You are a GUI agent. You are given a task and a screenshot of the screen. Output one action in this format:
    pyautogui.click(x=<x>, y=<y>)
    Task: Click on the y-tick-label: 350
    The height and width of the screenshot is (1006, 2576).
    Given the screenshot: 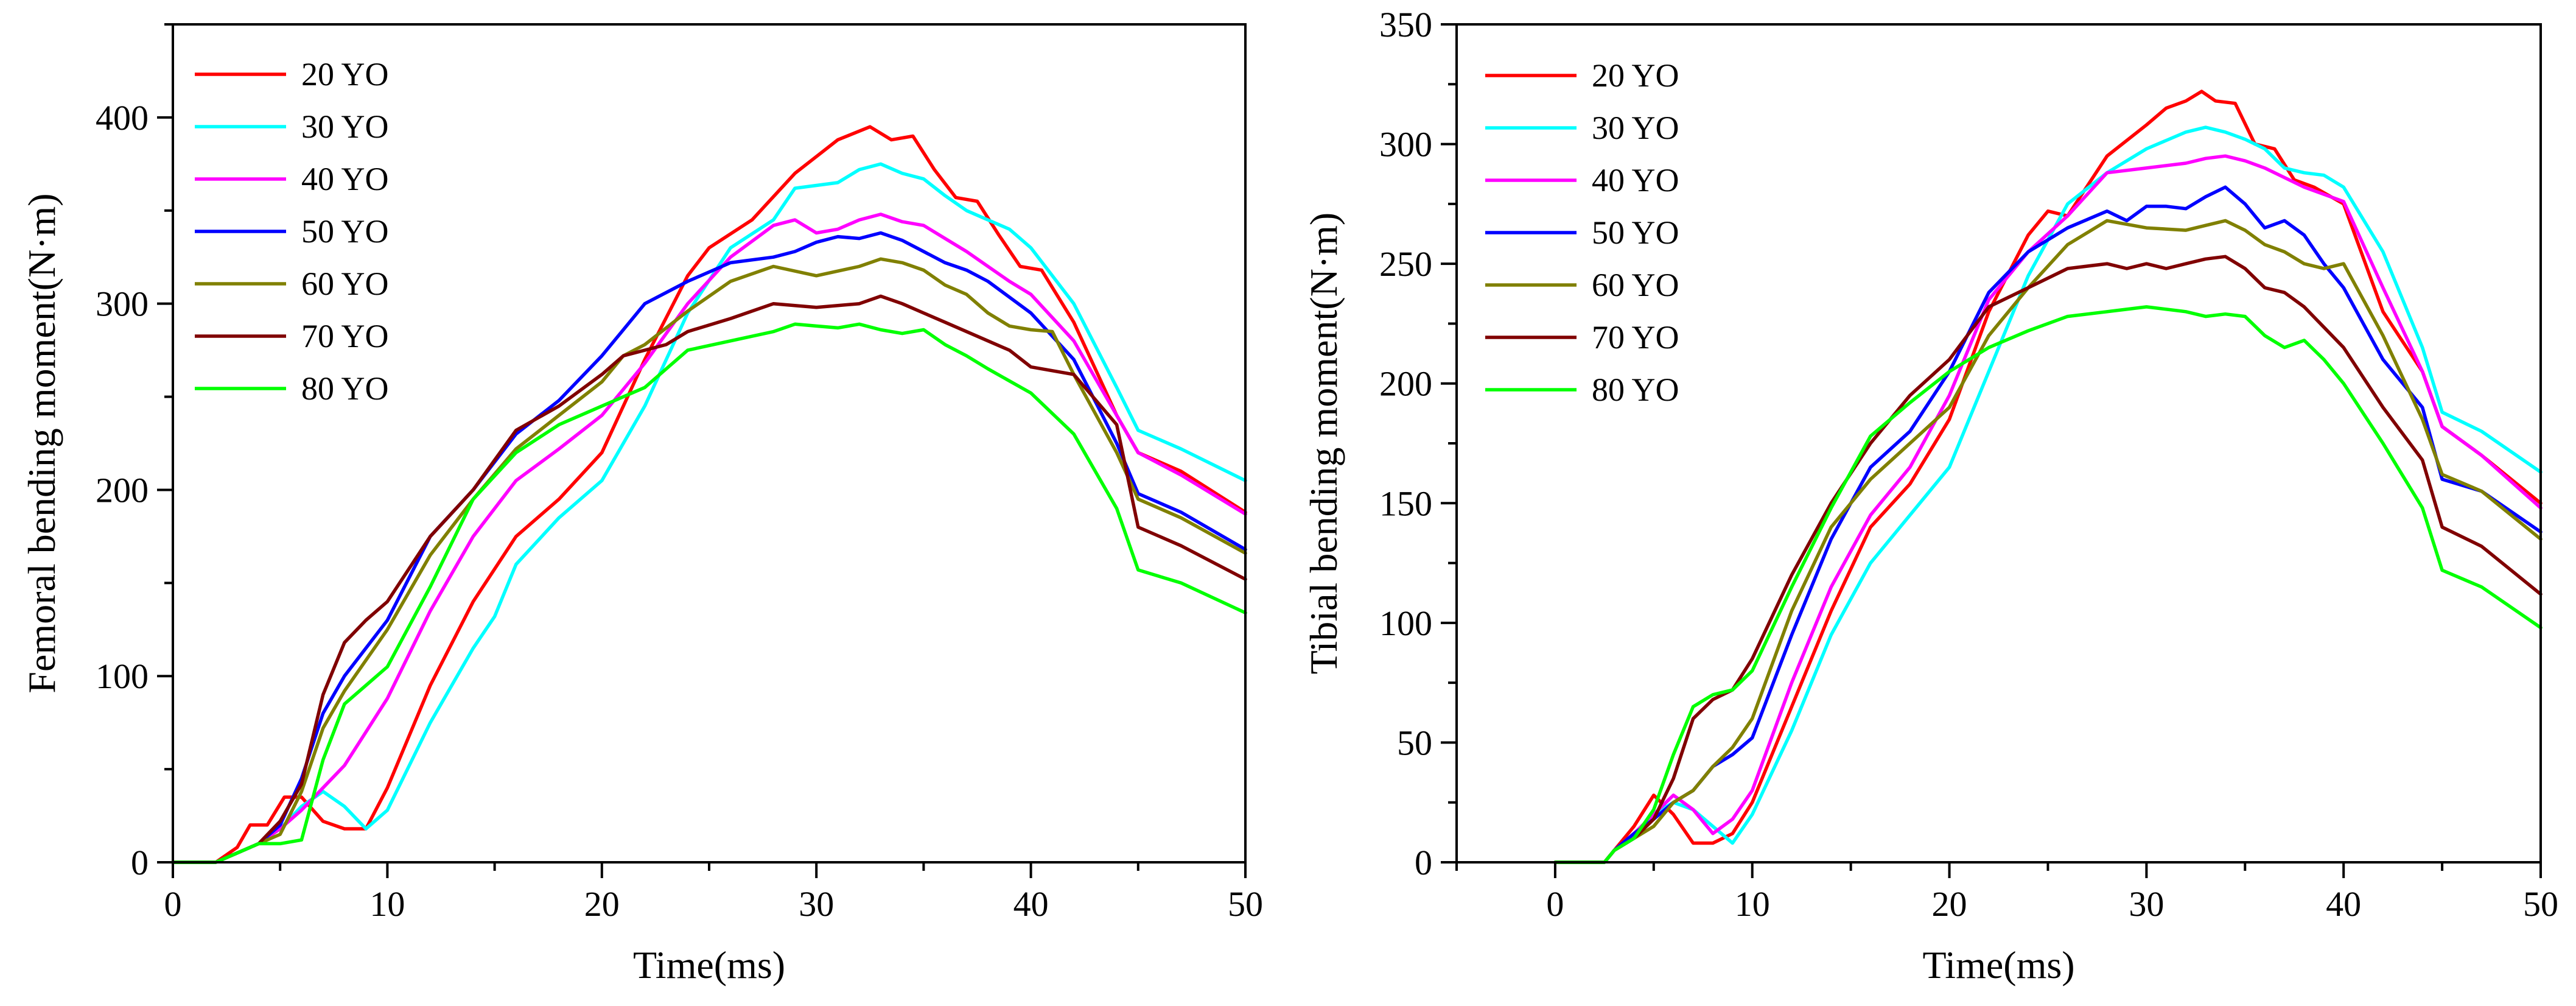 What is the action you would take?
    pyautogui.click(x=1405, y=25)
    